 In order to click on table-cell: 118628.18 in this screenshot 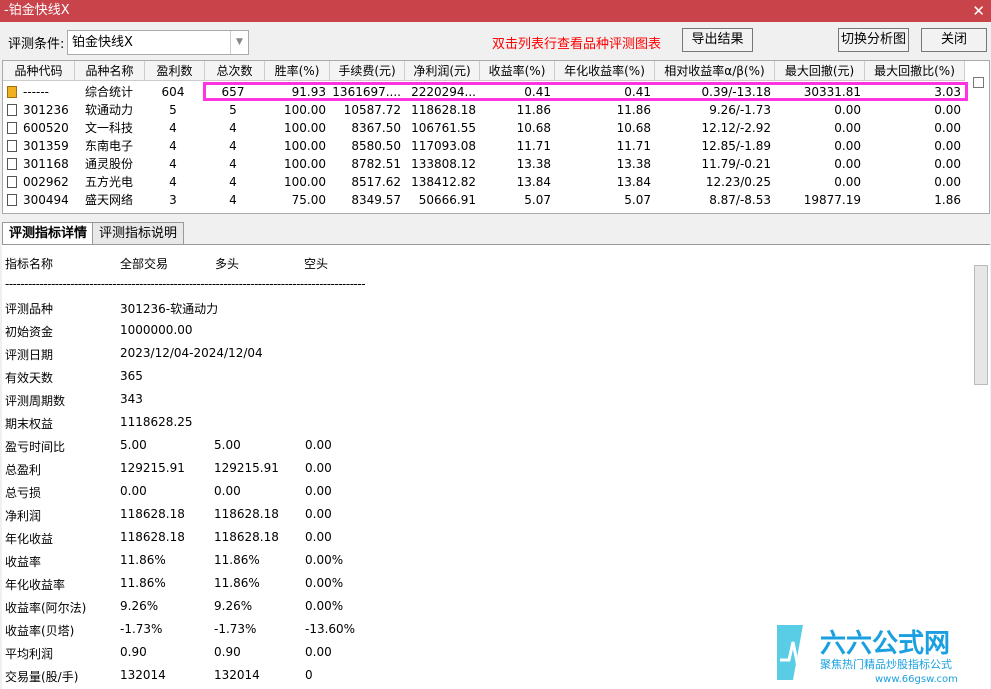, I will do `click(443, 110)`.